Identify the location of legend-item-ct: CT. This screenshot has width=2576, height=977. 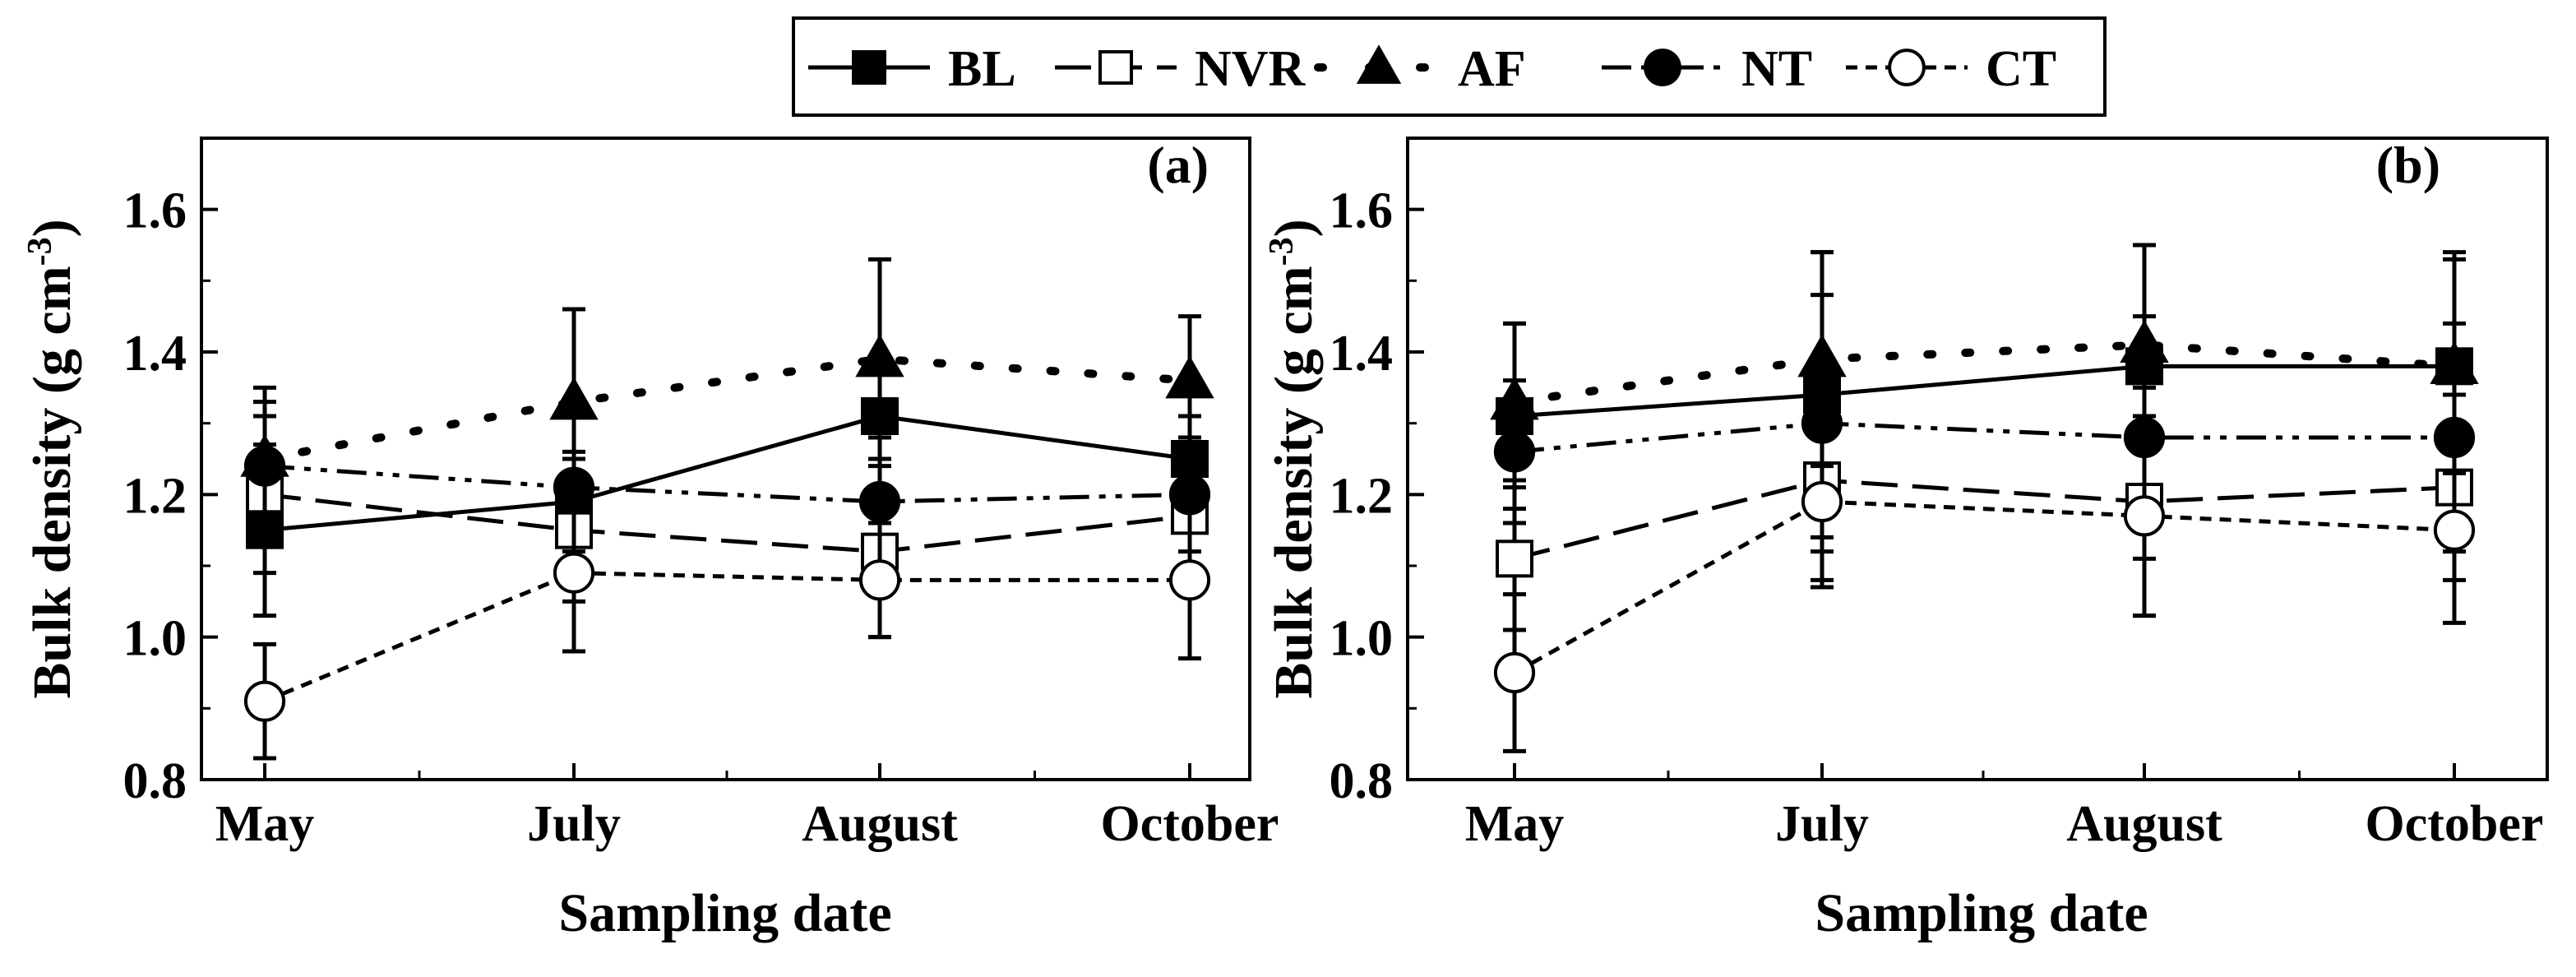
(1951, 69).